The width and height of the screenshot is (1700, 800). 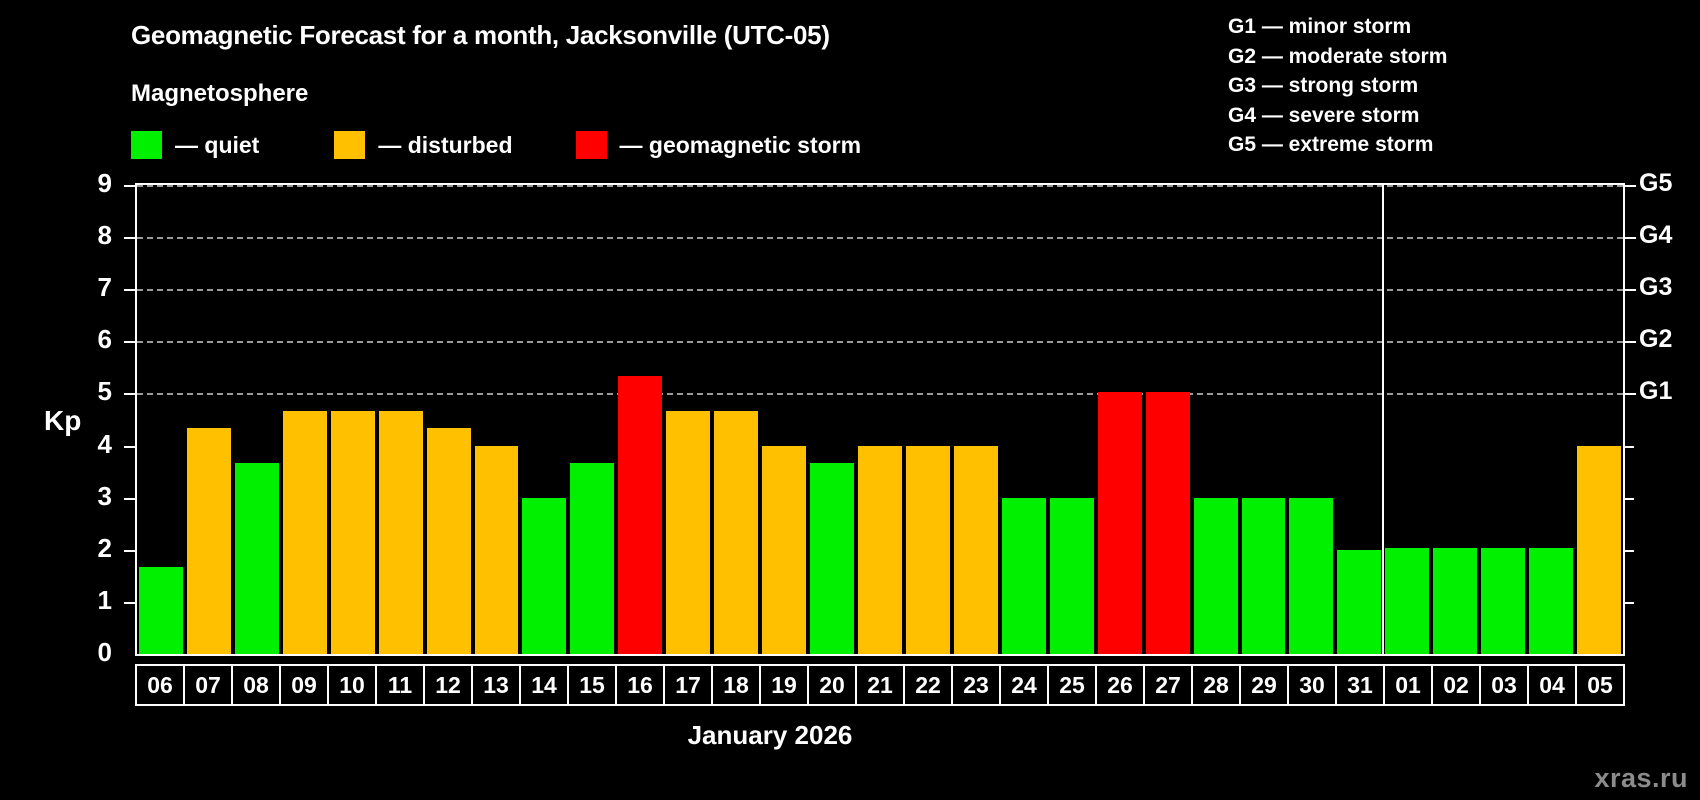 What do you see at coordinates (1600, 685) in the screenshot?
I see `date-cell-05: 05` at bounding box center [1600, 685].